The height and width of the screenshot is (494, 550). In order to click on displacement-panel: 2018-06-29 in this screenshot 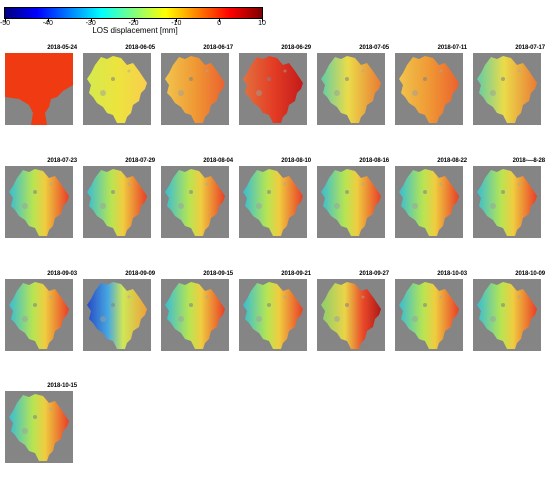, I will do `click(275, 86)`.